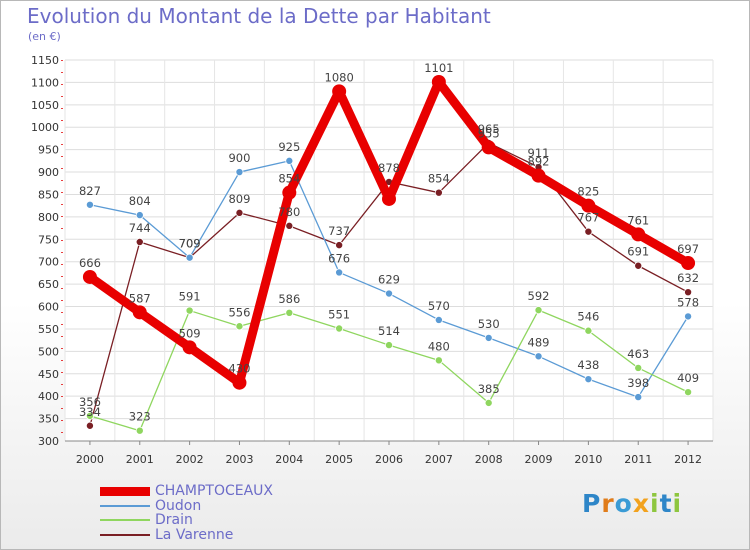 The width and height of the screenshot is (750, 550). Describe the element at coordinates (48, 419) in the screenshot. I see `y-tick-label: 350` at that location.